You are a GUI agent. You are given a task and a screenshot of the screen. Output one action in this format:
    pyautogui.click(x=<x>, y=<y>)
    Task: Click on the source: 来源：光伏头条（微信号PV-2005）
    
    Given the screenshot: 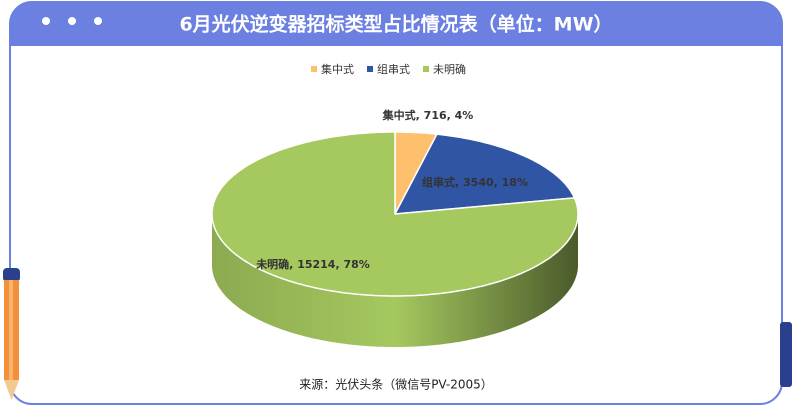 What is the action you would take?
    pyautogui.click(x=396, y=385)
    